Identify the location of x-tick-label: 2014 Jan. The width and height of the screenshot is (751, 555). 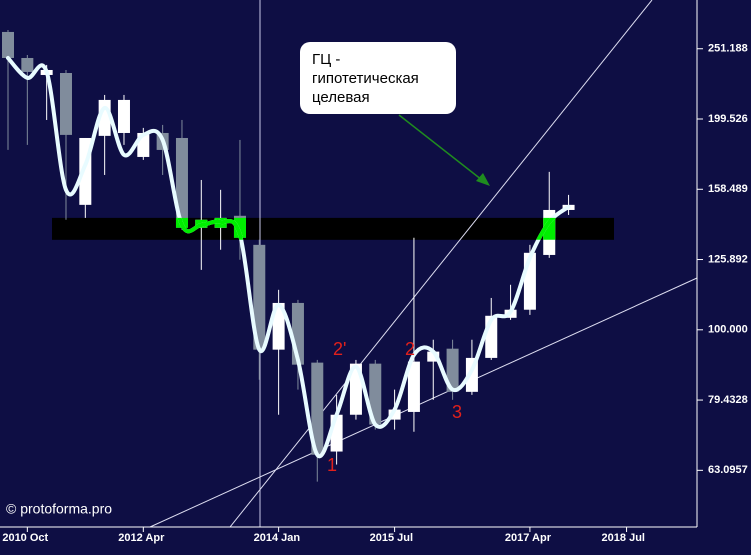
(277, 538).